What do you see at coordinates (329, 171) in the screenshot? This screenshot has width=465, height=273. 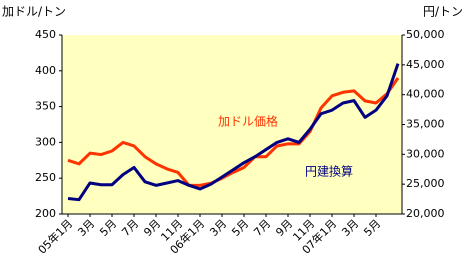 I see `series-label: 円建換算` at bounding box center [329, 171].